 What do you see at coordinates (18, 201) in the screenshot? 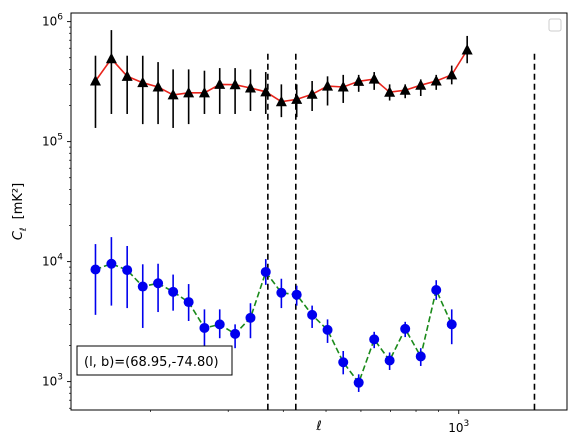
I see `y-axis-label-unit: [mK²]` at bounding box center [18, 201].